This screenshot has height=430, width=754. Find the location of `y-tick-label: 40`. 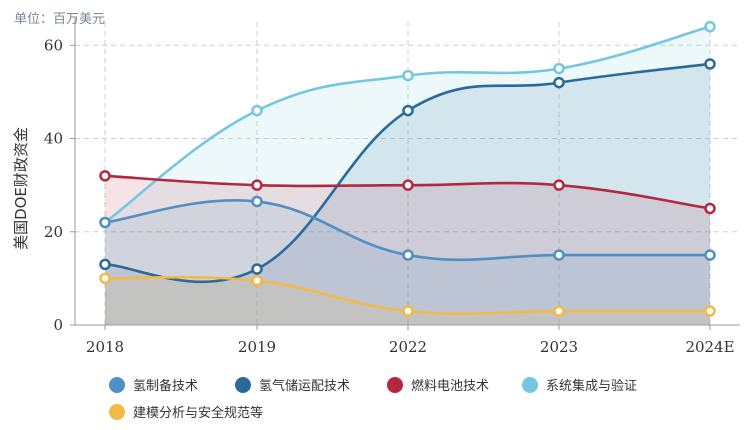

y-tick-label: 40 is located at coordinates (53, 139).